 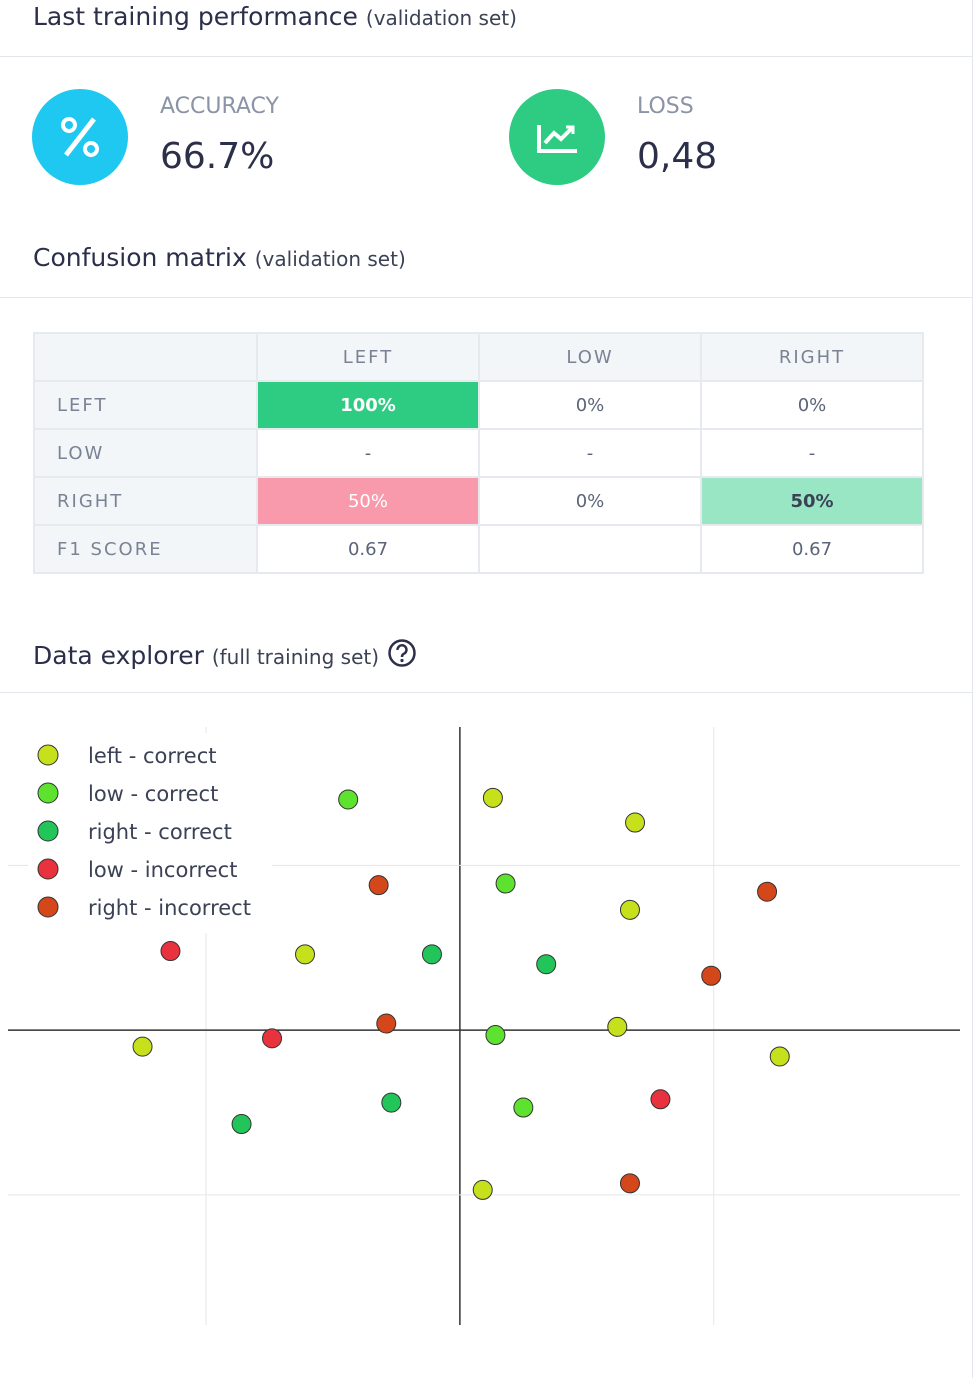 I want to click on legend-label: low - correct, so click(x=153, y=794).